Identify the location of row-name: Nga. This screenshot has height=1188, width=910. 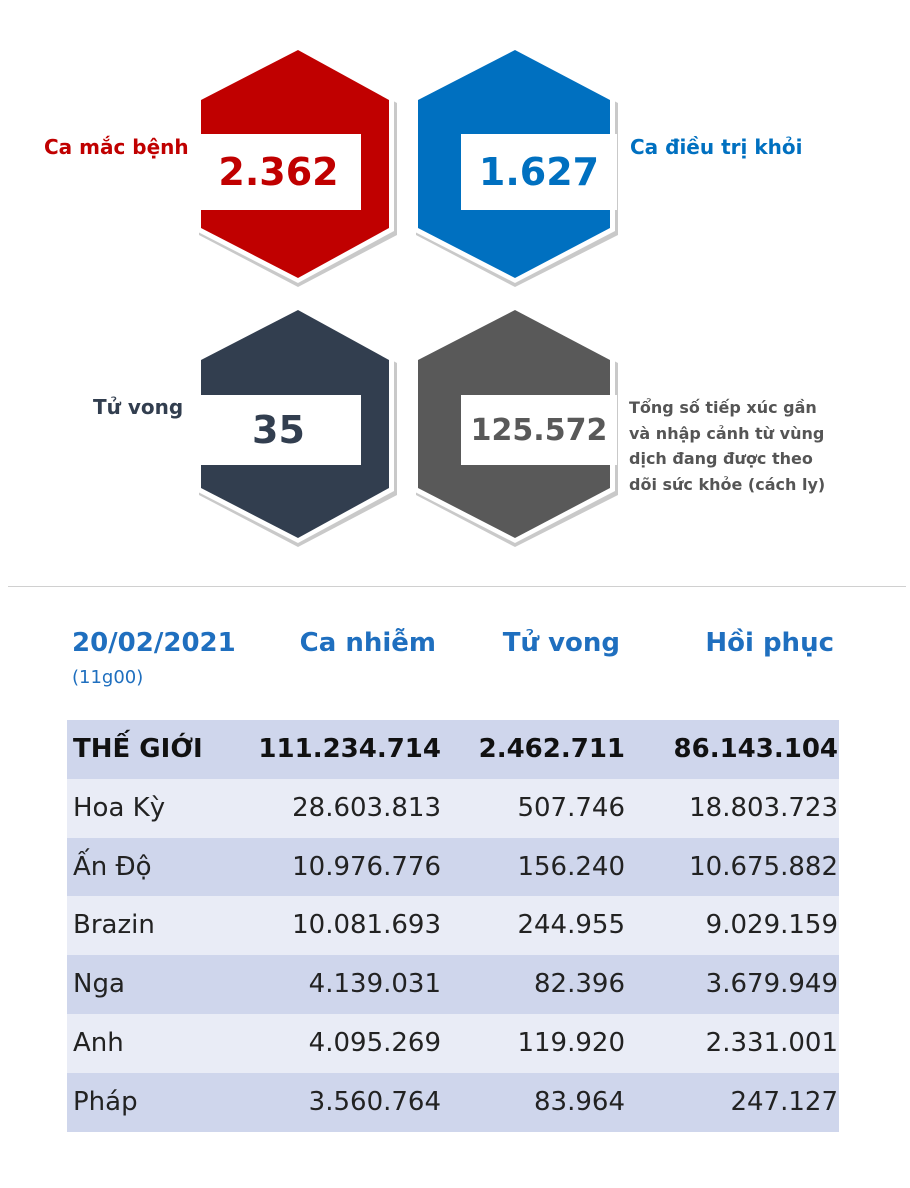
(99, 984).